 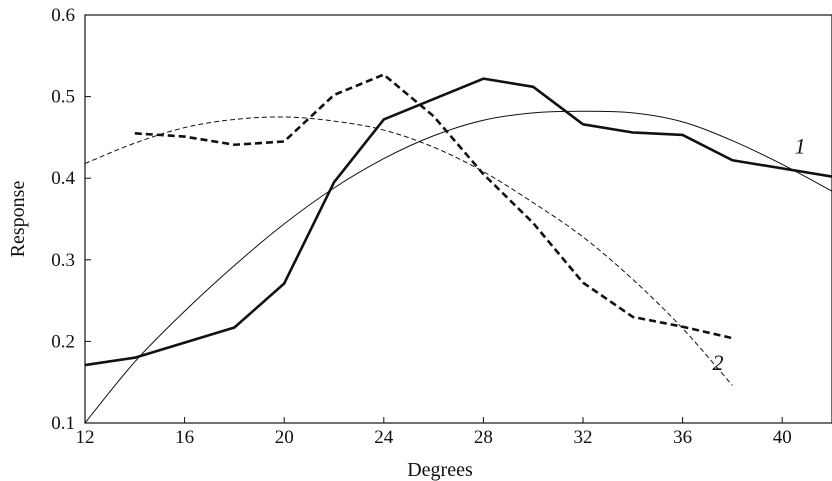 I want to click on x-tick-label: 36, so click(x=682, y=437).